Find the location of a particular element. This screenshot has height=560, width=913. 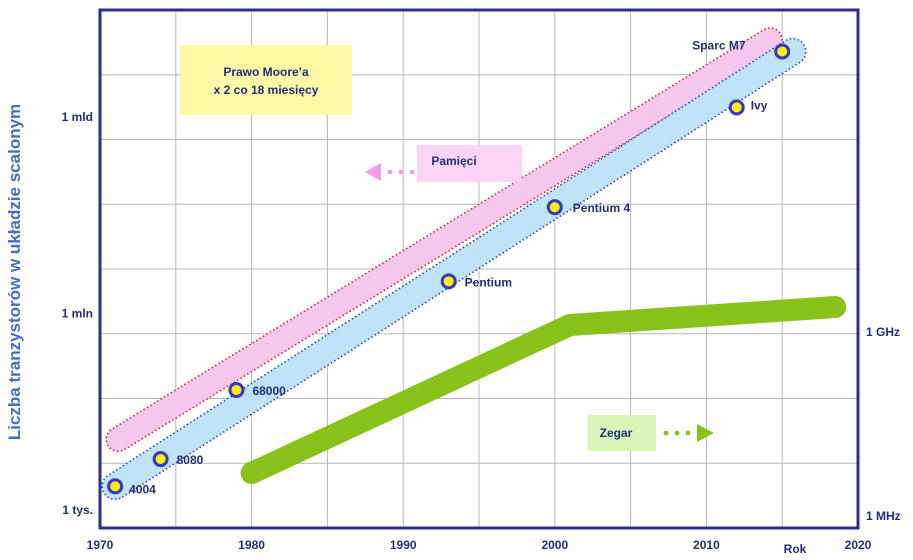

y-tick-label: 1 tys. is located at coordinates (77, 510).